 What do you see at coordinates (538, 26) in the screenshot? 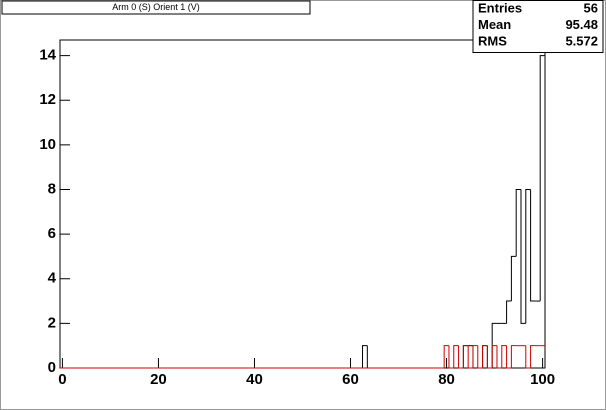
I see `stats-box` at bounding box center [538, 26].